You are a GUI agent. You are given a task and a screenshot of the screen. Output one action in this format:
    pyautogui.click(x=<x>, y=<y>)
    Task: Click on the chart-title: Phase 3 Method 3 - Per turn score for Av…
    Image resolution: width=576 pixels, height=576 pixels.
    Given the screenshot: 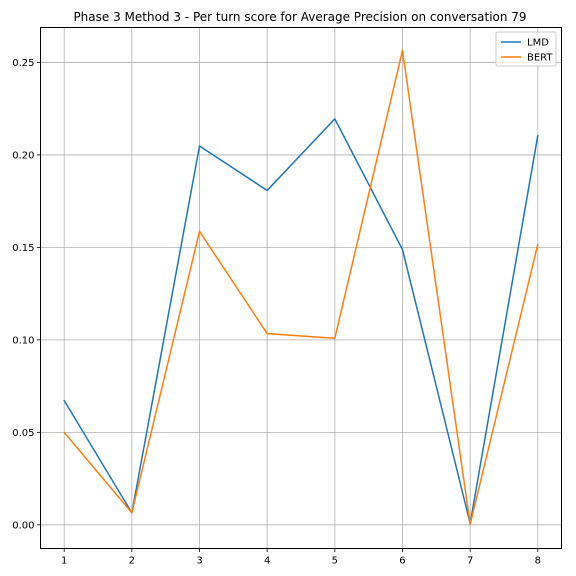 What is the action you would take?
    pyautogui.click(x=299, y=17)
    